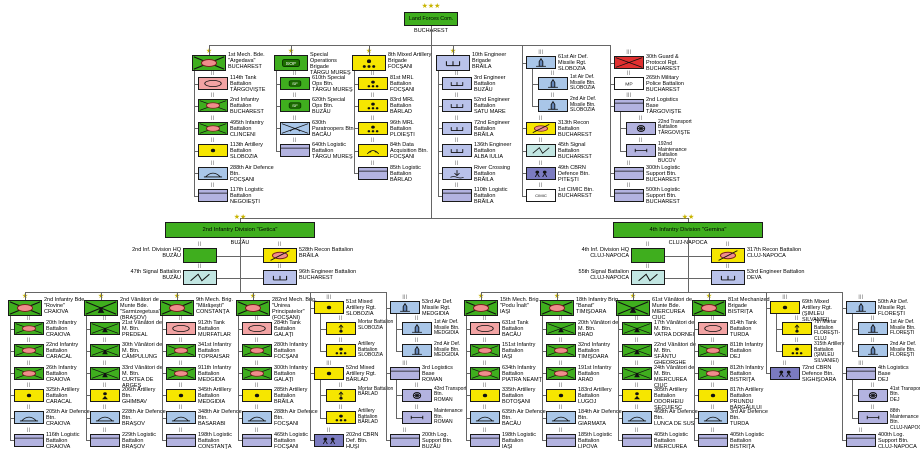  Describe the element at coordinates (431, 19) in the screenshot. I see `root-box: Land Forces Com.` at that location.